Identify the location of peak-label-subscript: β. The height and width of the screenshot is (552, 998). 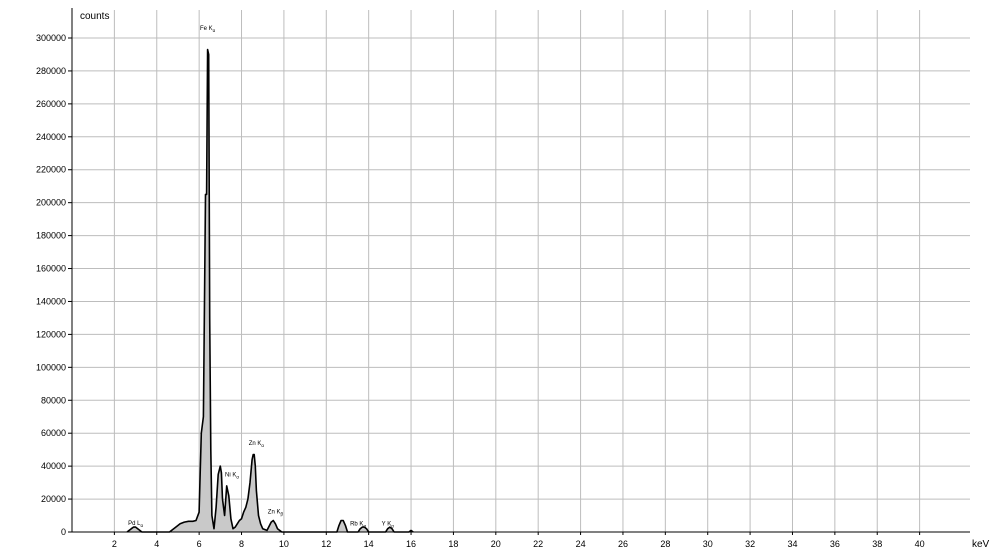
(281, 513).